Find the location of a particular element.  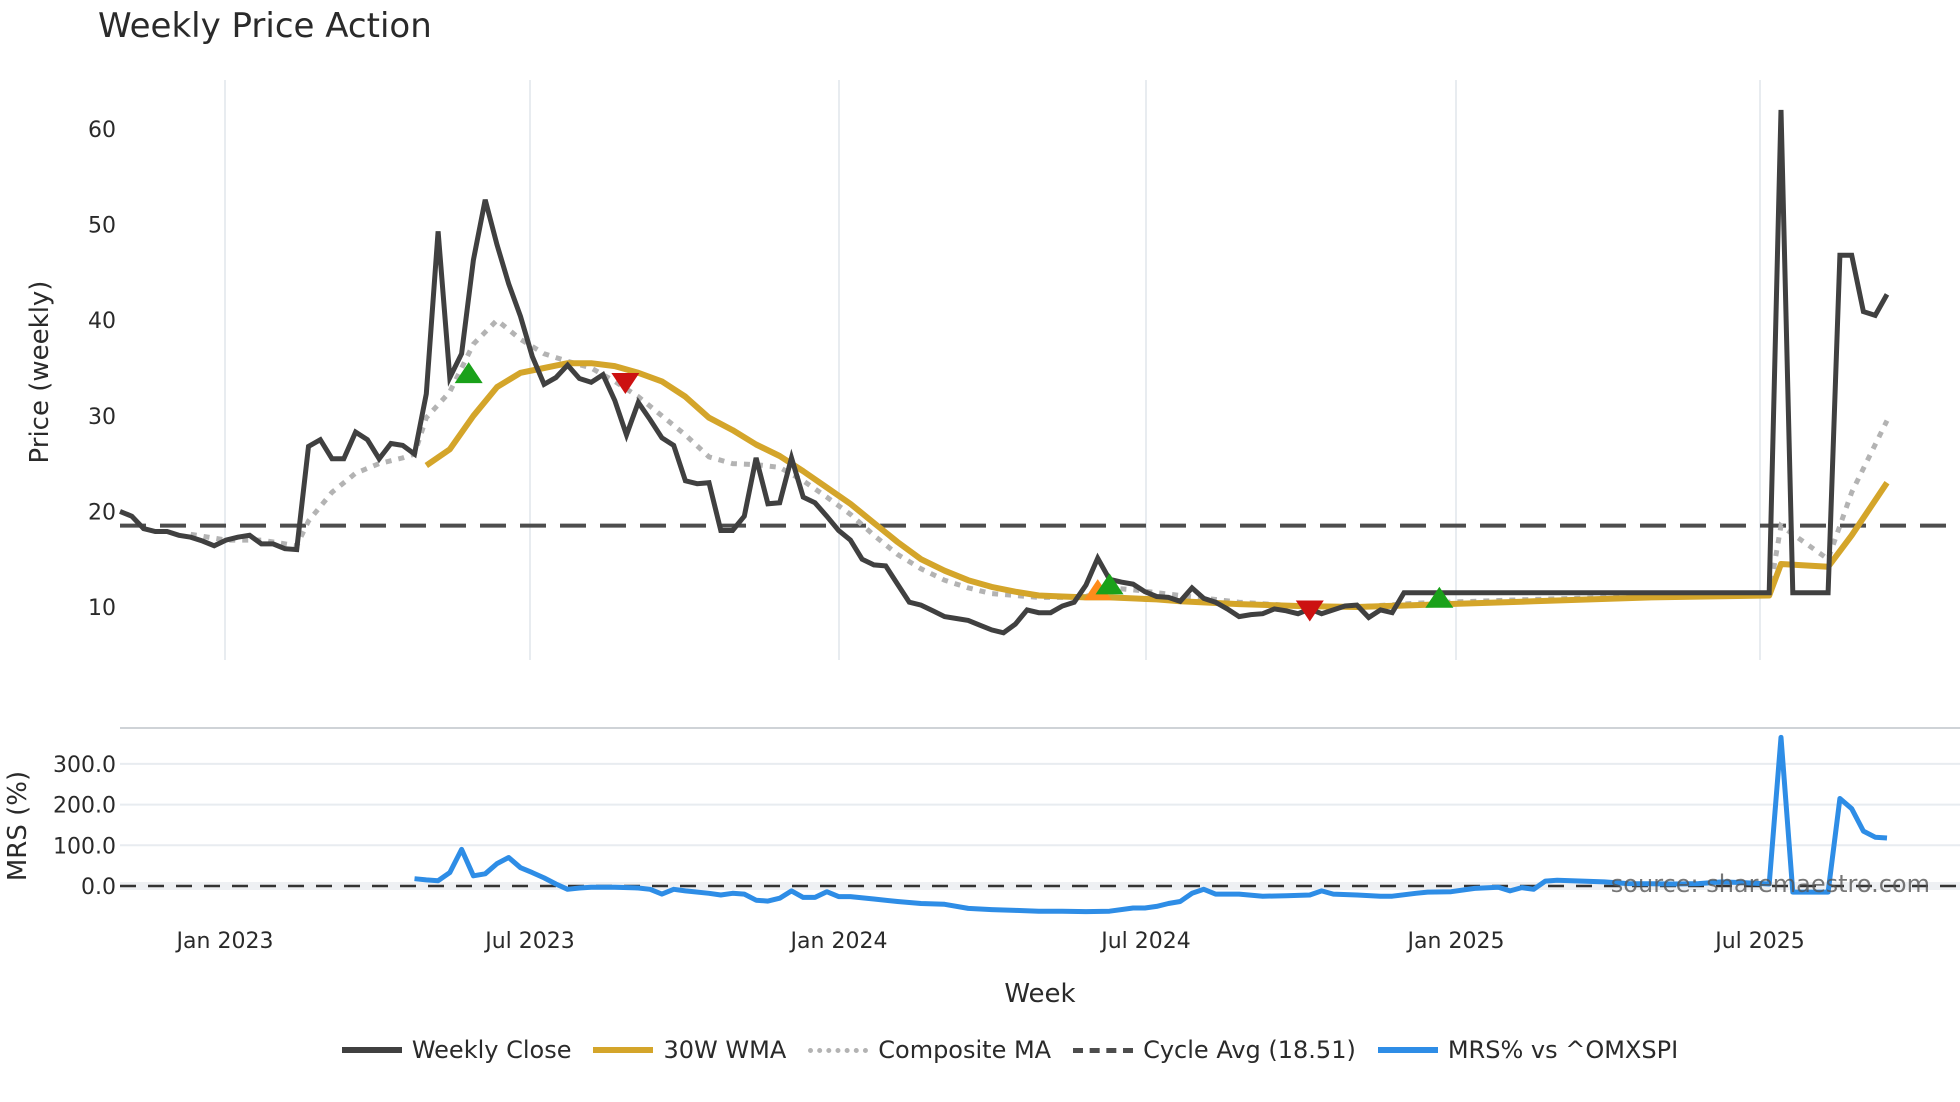

mrs-y-tick-label: 0.0 is located at coordinates (98, 887).